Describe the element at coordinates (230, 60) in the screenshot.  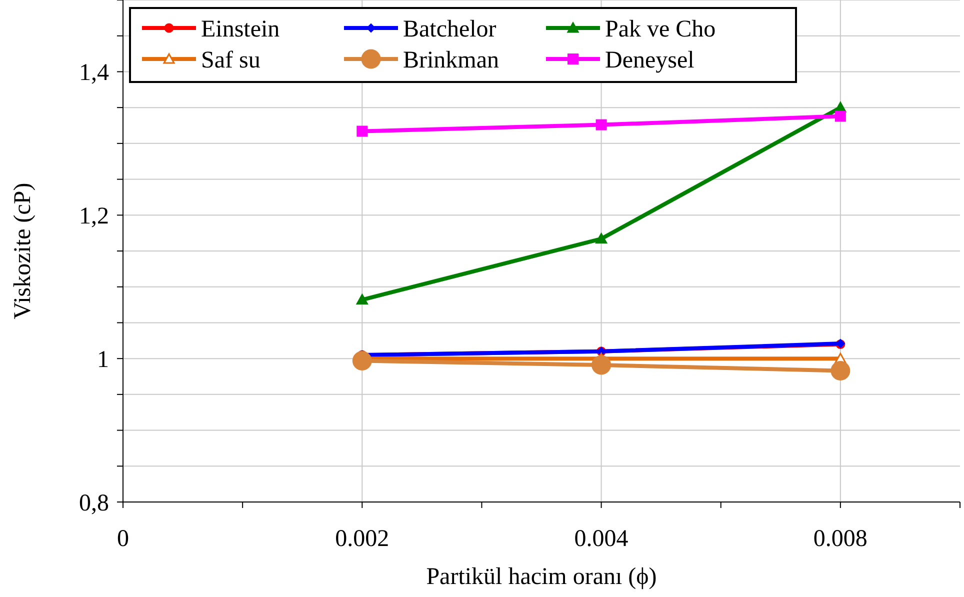
I see `legend-label: Saf su` at that location.